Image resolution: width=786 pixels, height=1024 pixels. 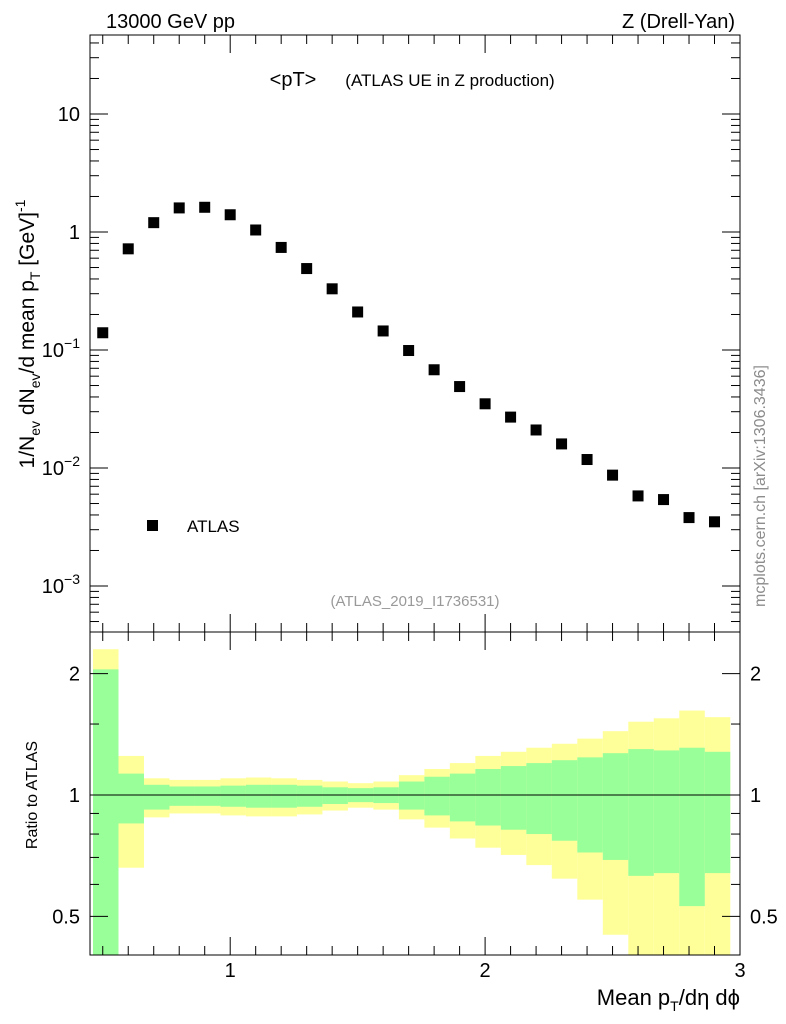 What do you see at coordinates (213, 526) in the screenshot?
I see `legend-entry: ATLAS` at bounding box center [213, 526].